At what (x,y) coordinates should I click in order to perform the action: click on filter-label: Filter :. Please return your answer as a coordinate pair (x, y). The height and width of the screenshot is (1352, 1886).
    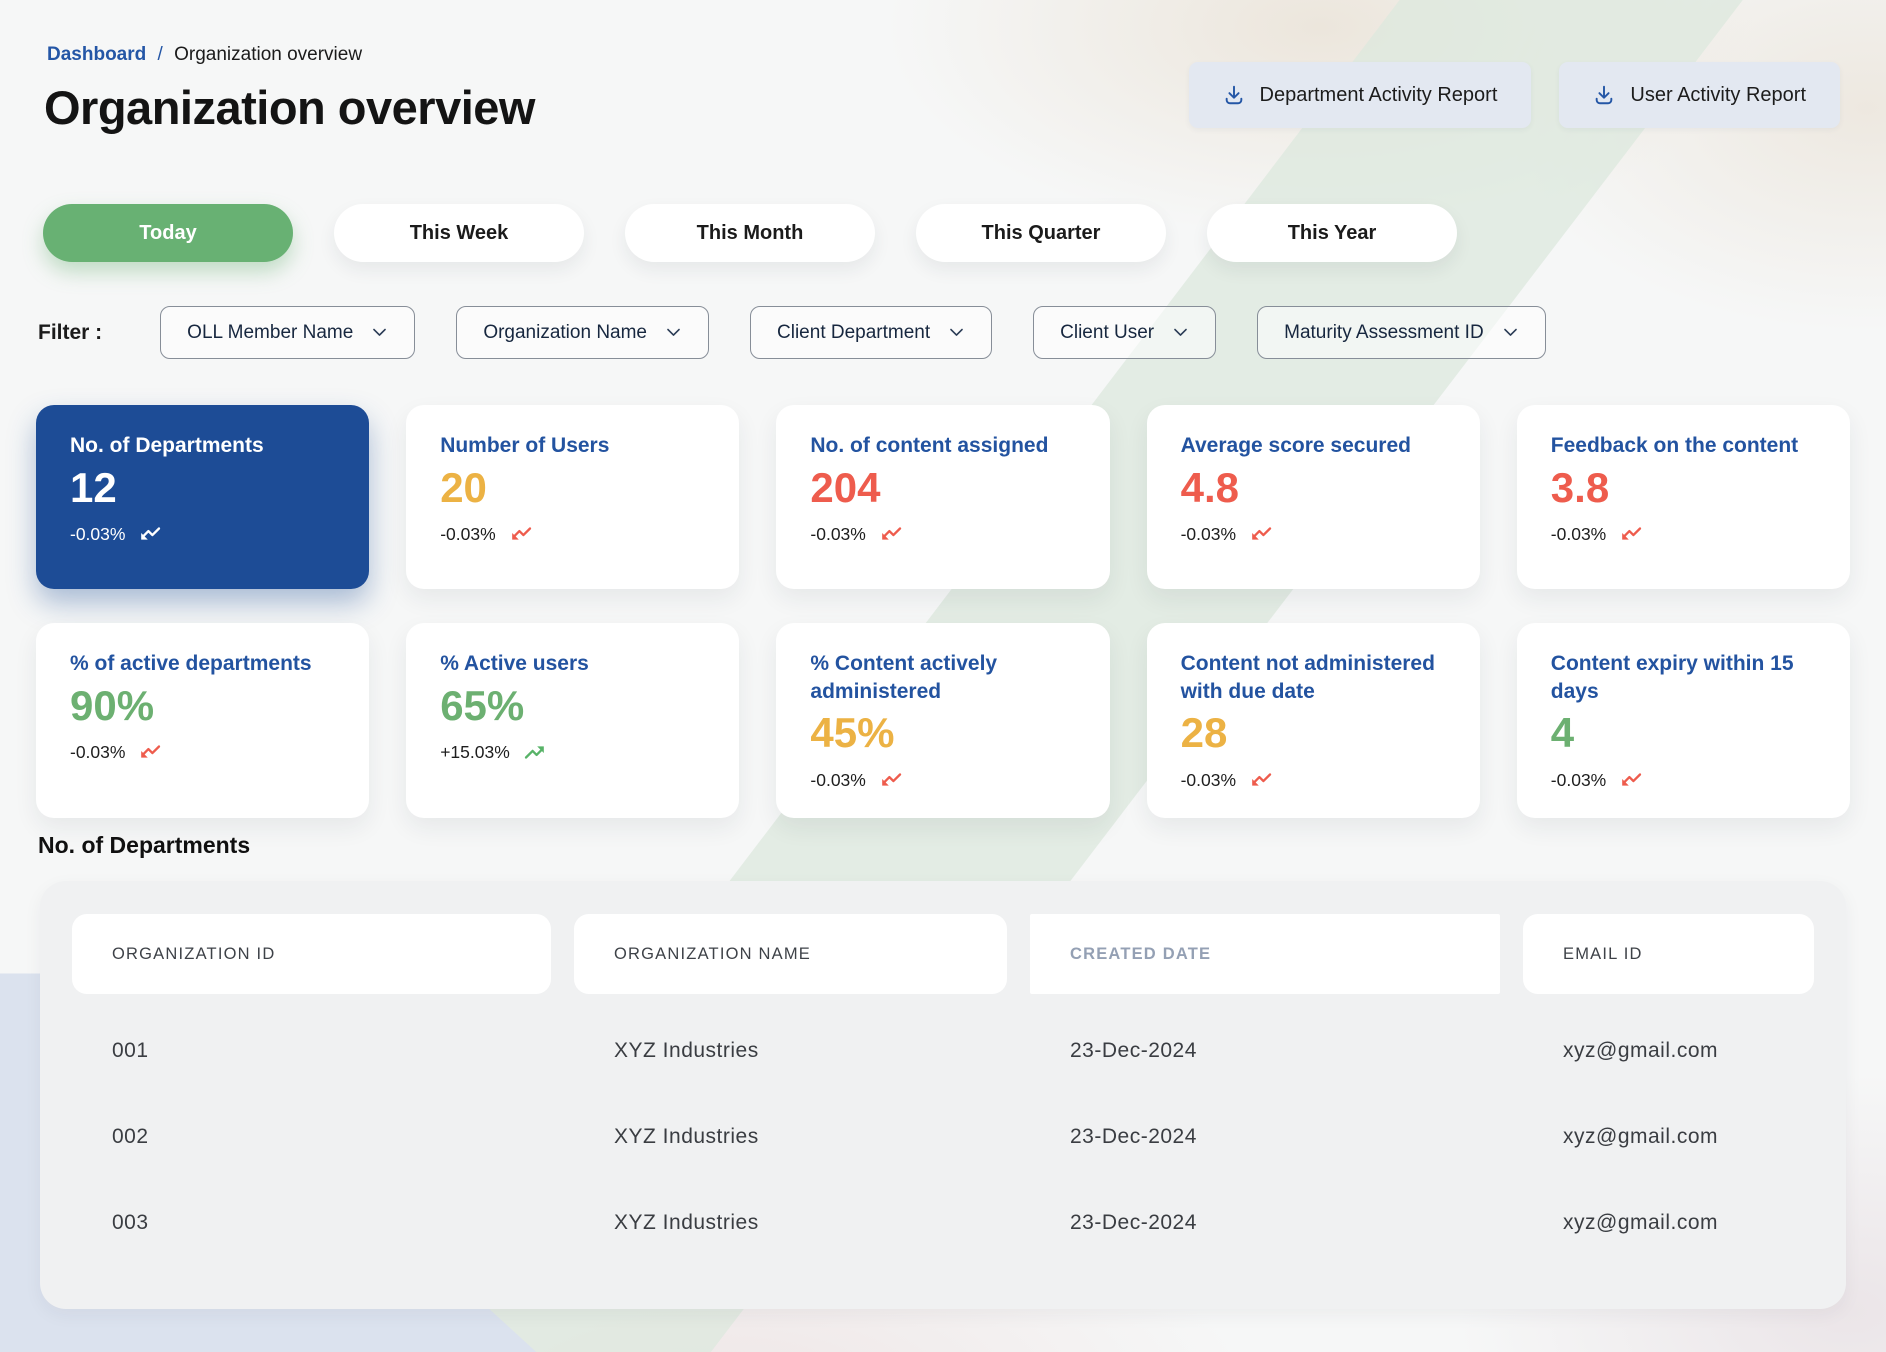
    Looking at the image, I should click on (70, 332).